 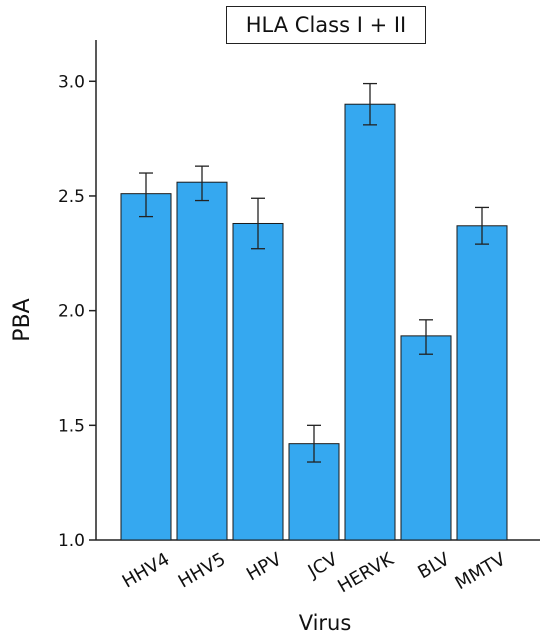 I want to click on x-tick-label: HPV, so click(x=264, y=566).